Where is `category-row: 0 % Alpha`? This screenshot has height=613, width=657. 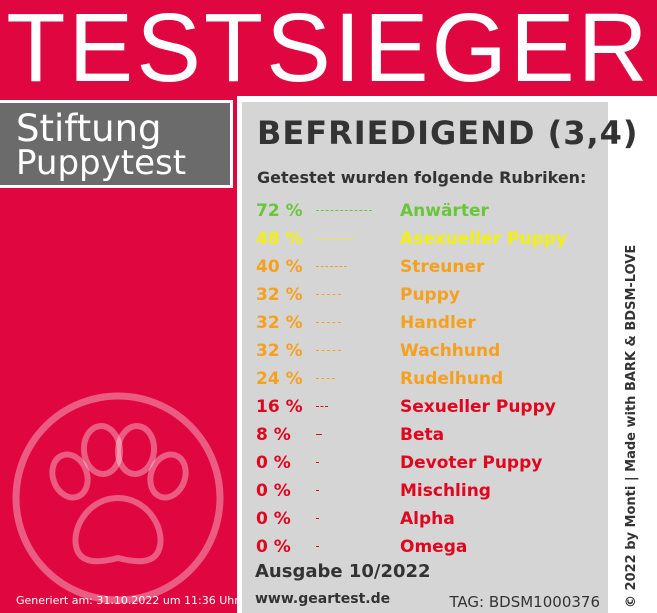 category-row: 0 % Alpha is located at coordinates (425, 522).